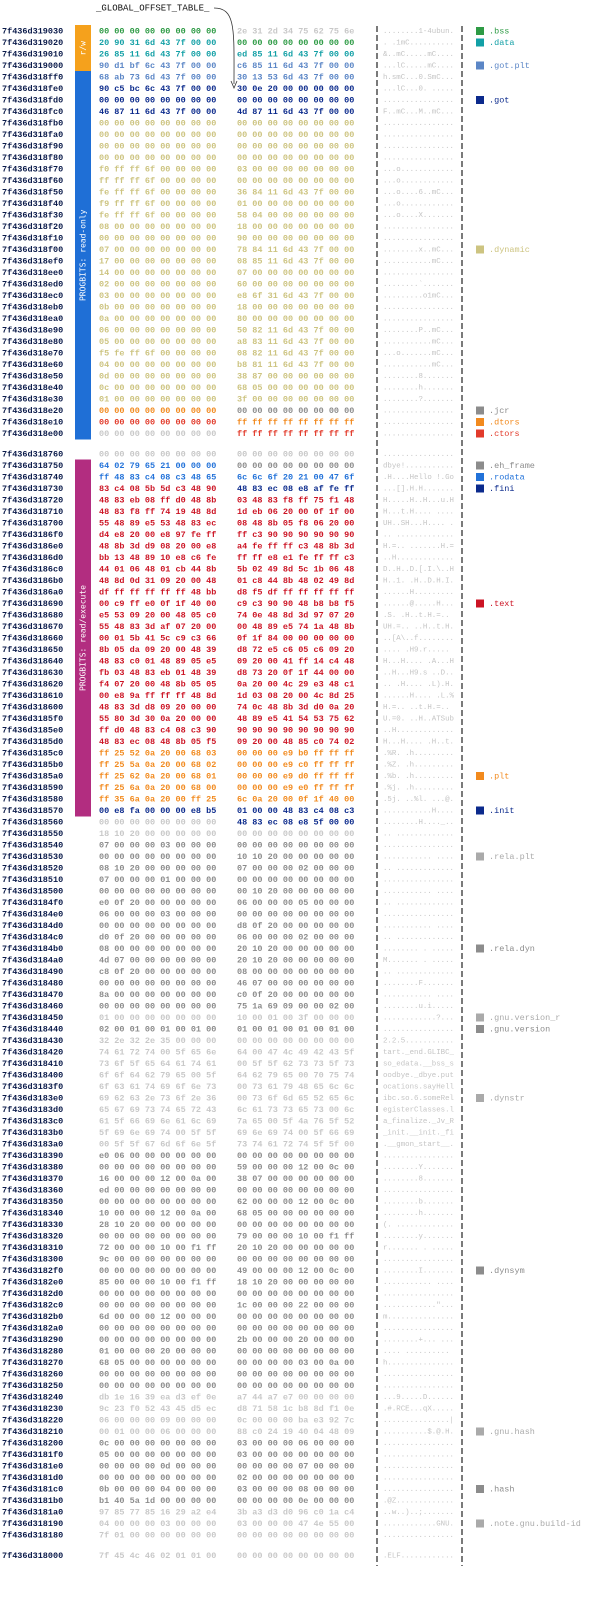 This screenshot has width=591, height=1600. Describe the element at coordinates (32, 1075) in the screenshot. I see `address: 7f436d318400` at that location.